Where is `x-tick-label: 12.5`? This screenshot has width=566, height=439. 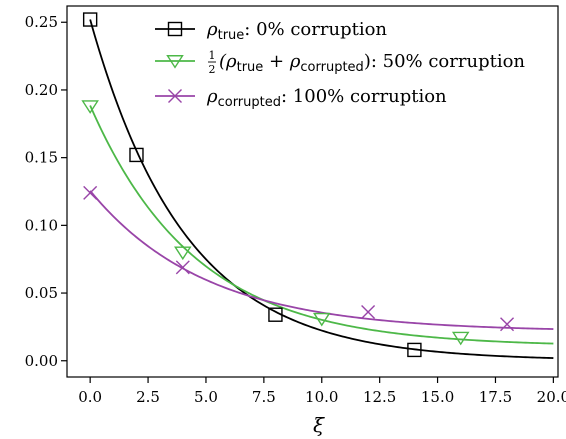 x-tick-label: 12.5 is located at coordinates (379, 397).